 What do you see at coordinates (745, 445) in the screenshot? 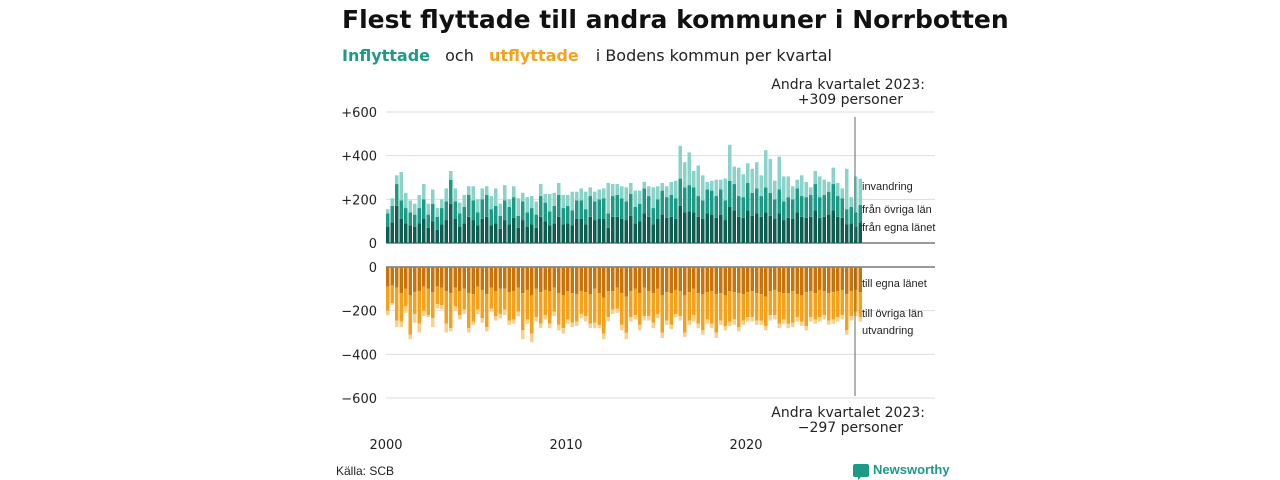
I see `x-tick-label: 2020` at bounding box center [745, 445].